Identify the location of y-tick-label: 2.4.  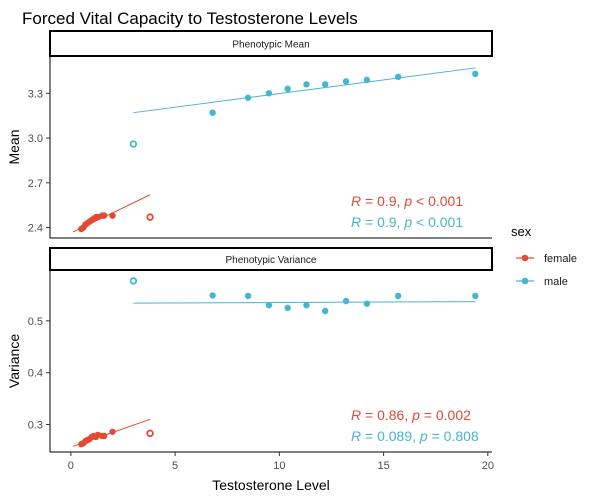
(35, 229).